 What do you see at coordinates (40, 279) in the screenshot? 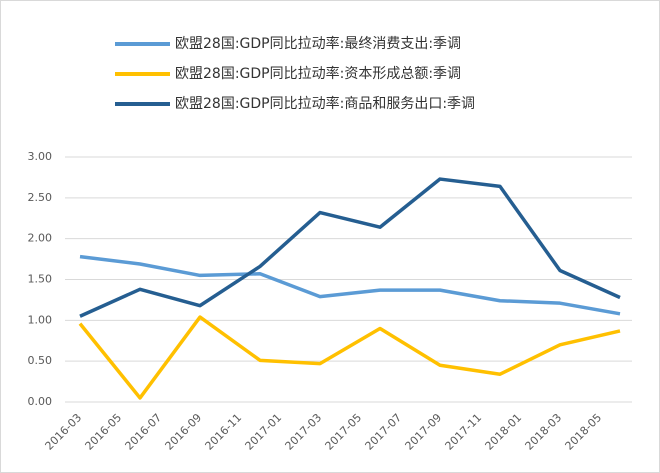
I see `y-tick-label: 1.50` at bounding box center [40, 279].